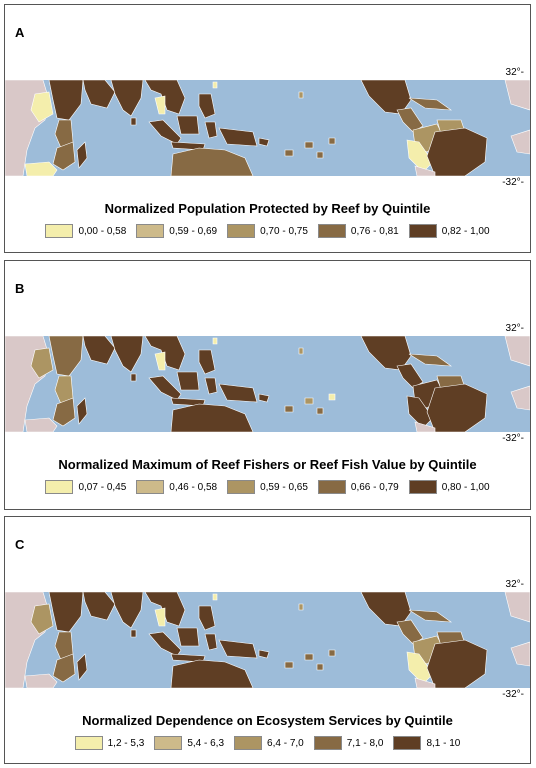 This screenshot has height=768, width=536. I want to click on legend-item: 0,59 - 0,69, so click(176, 231).